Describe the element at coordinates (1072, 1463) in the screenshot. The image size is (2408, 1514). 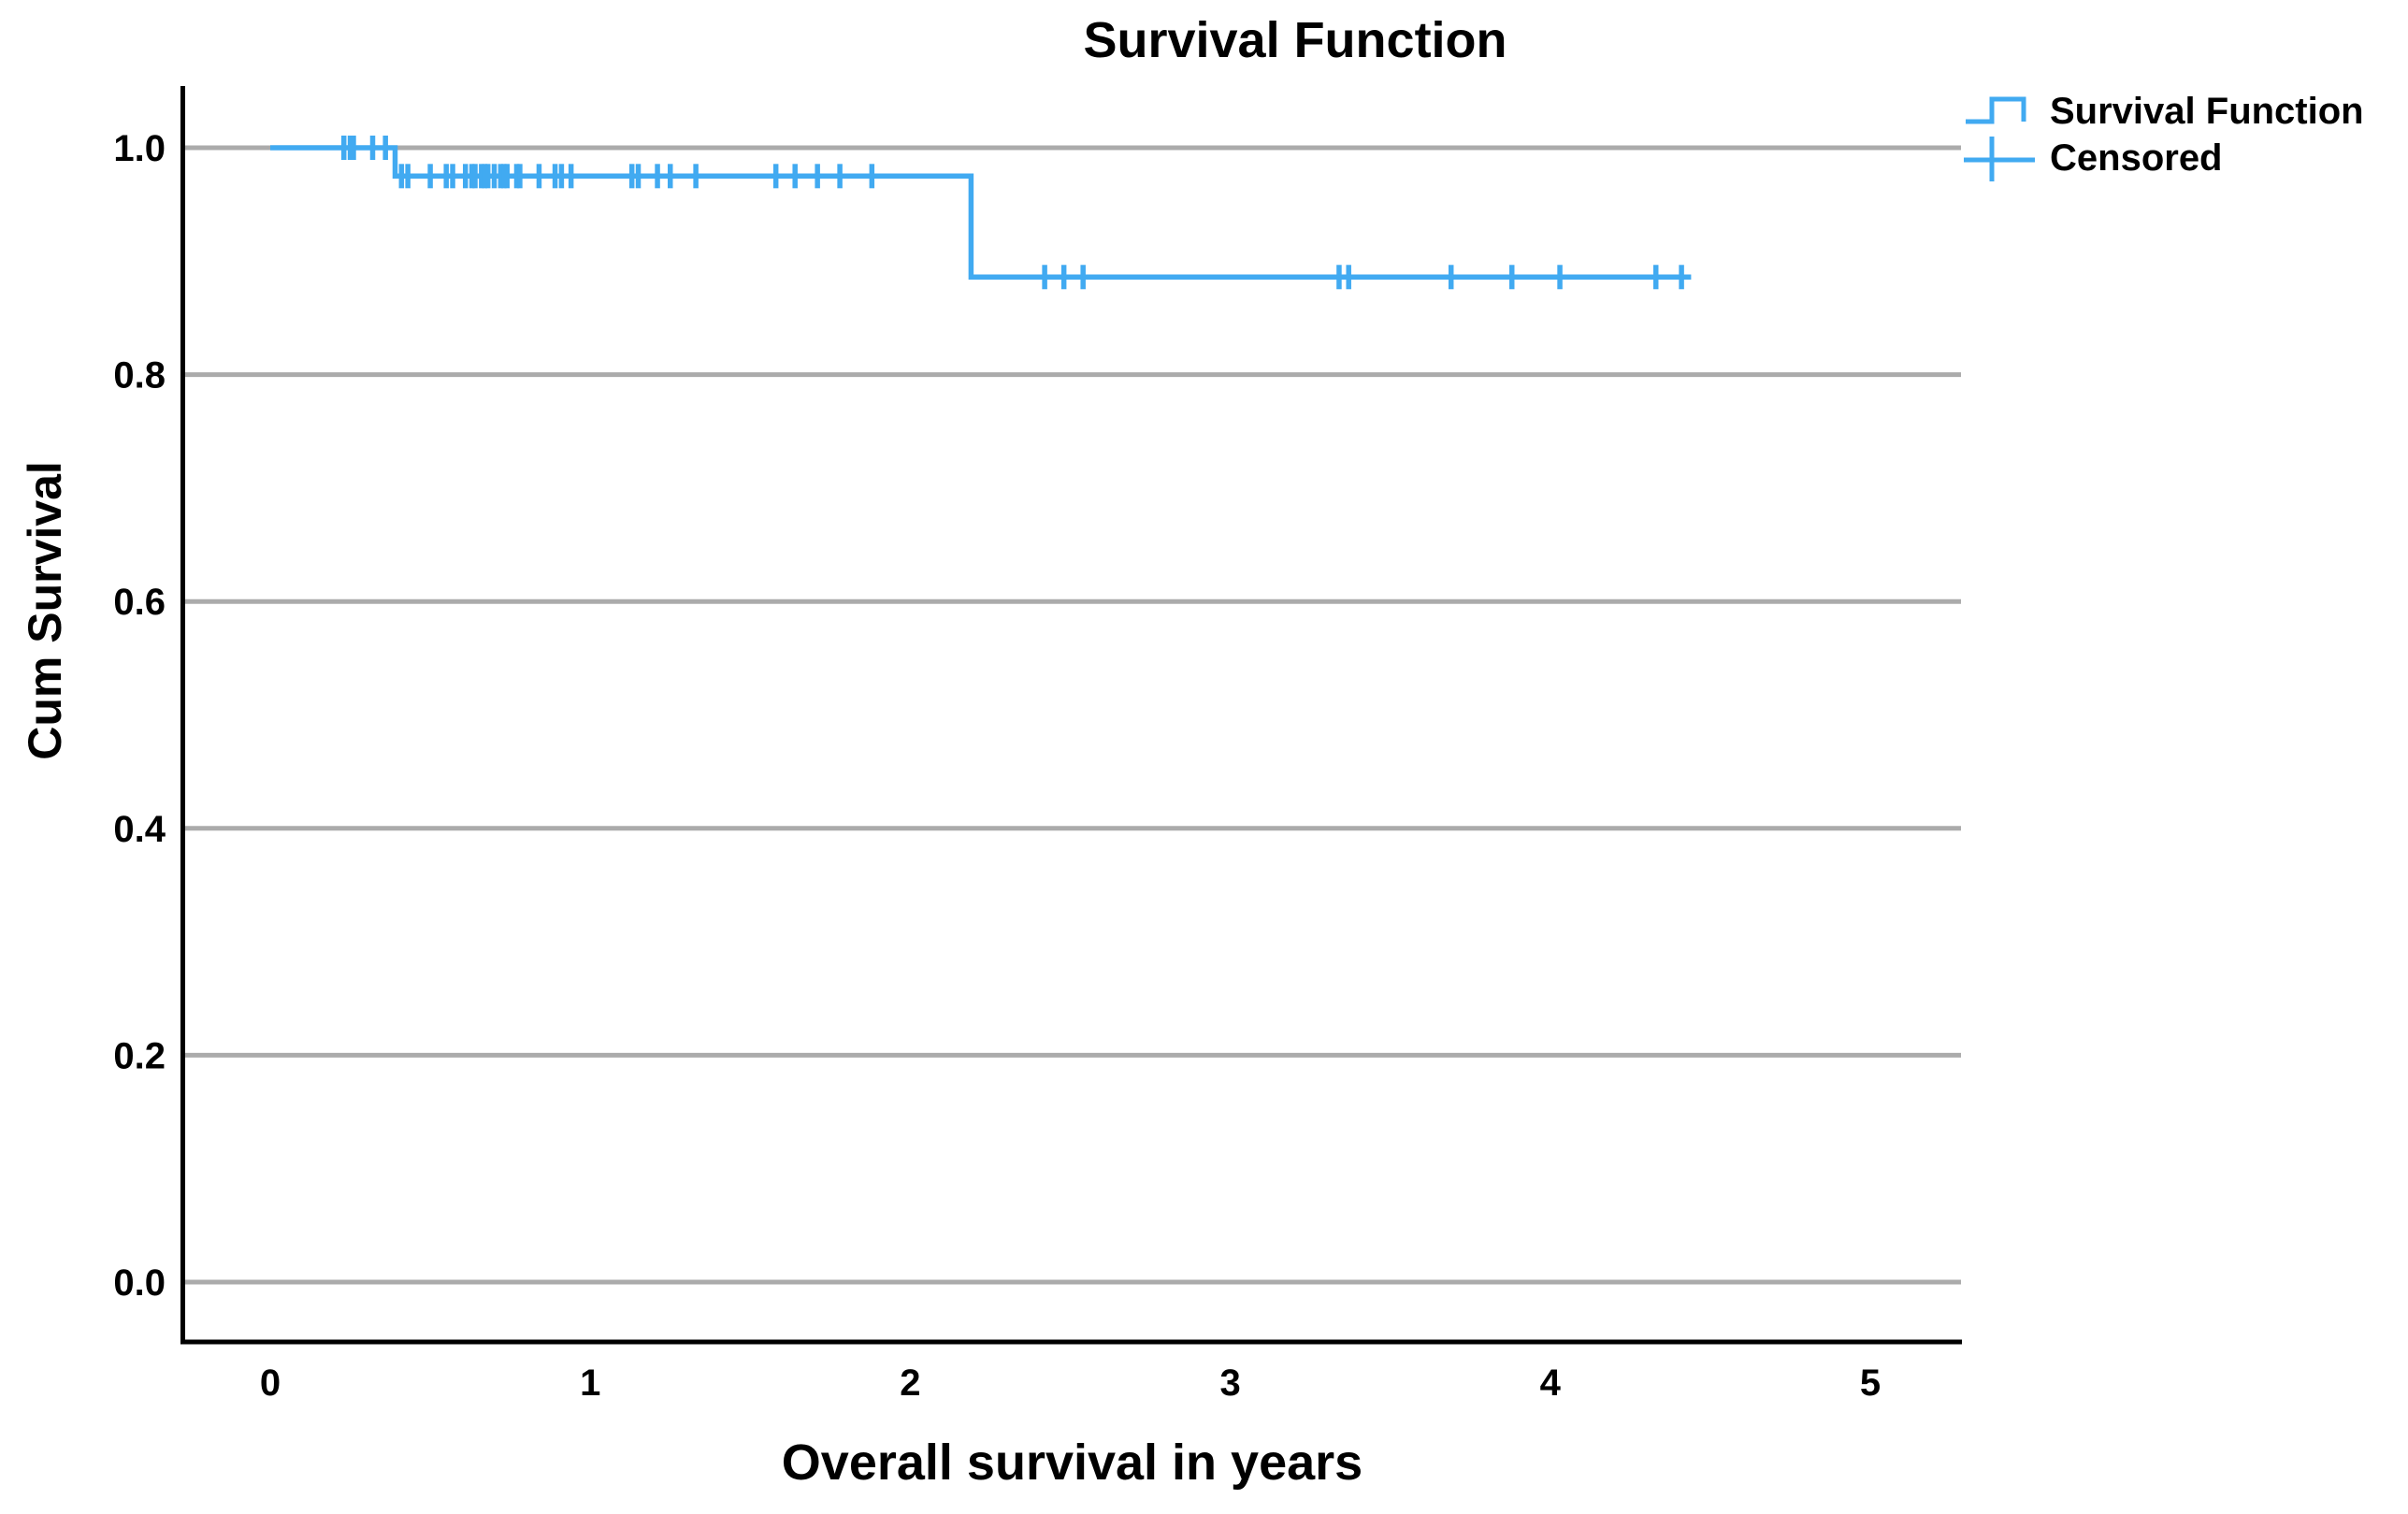
I see `x-axis-title: Overall survival in years` at that location.